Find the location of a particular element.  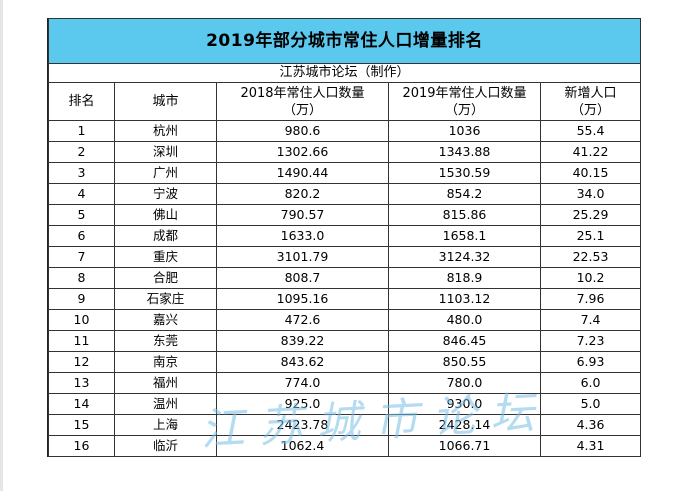

cell-2018: 1490.44 is located at coordinates (302, 173).